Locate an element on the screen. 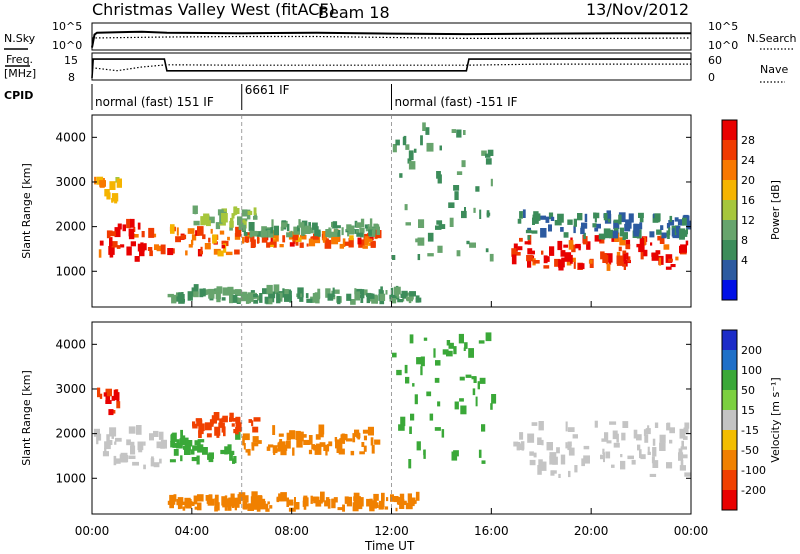 The height and width of the screenshot is (554, 800). y-tick-label: 4000 is located at coordinates (70, 137).